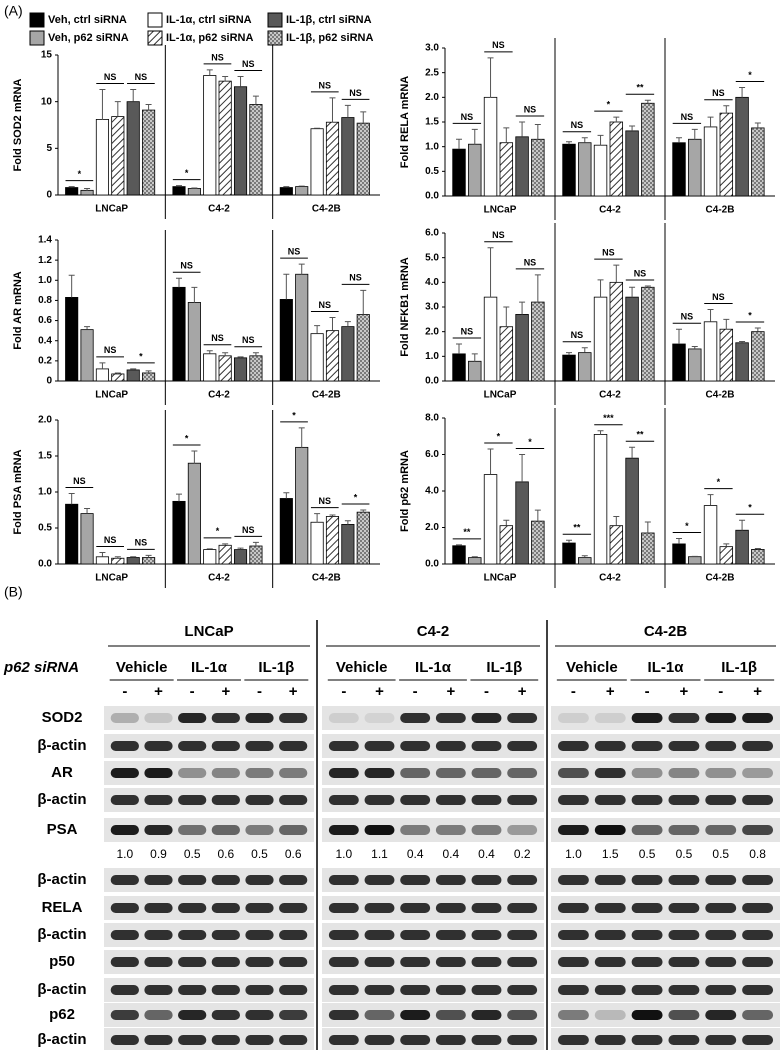 This screenshot has width=783, height=1050. What do you see at coordinates (362, 667) in the screenshot?
I see `treatment-label: Vehicle` at bounding box center [362, 667].